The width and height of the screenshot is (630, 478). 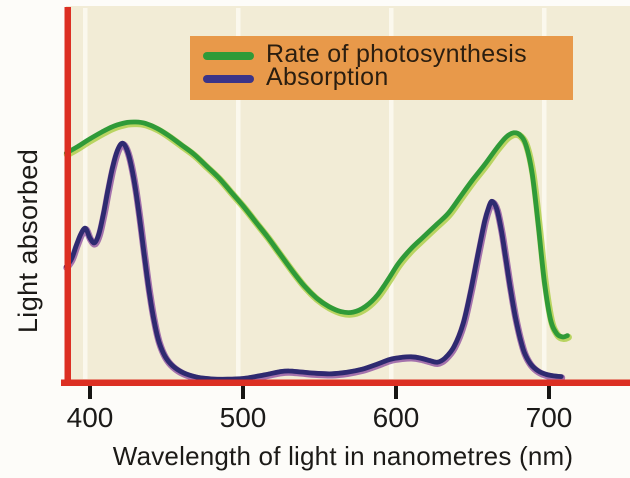 I want to click on legend-swatch-green, so click(x=228, y=55).